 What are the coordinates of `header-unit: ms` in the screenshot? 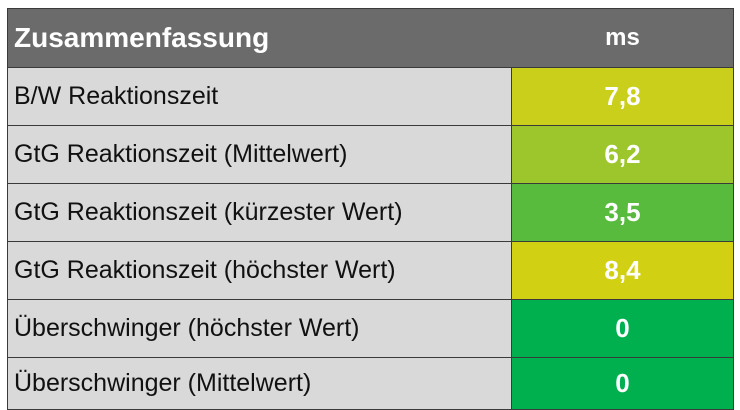 It's located at (622, 37).